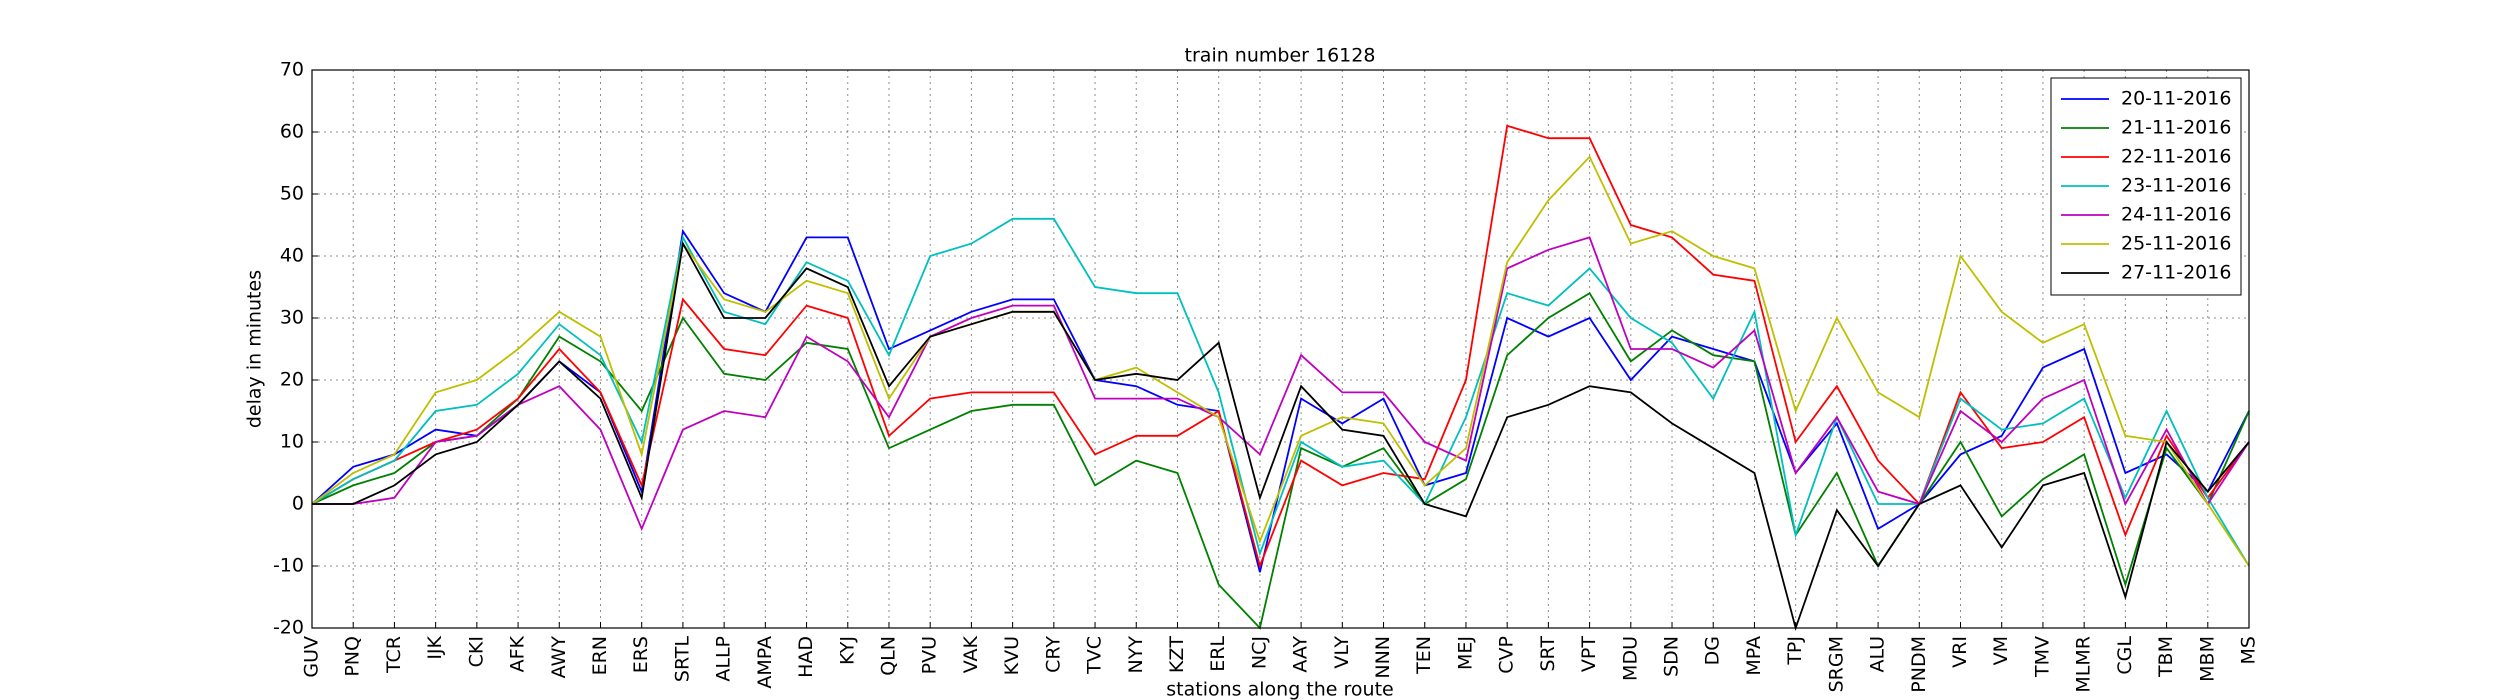 The image size is (2500, 700). I want to click on chart-title: train number 16128, so click(1280, 56).